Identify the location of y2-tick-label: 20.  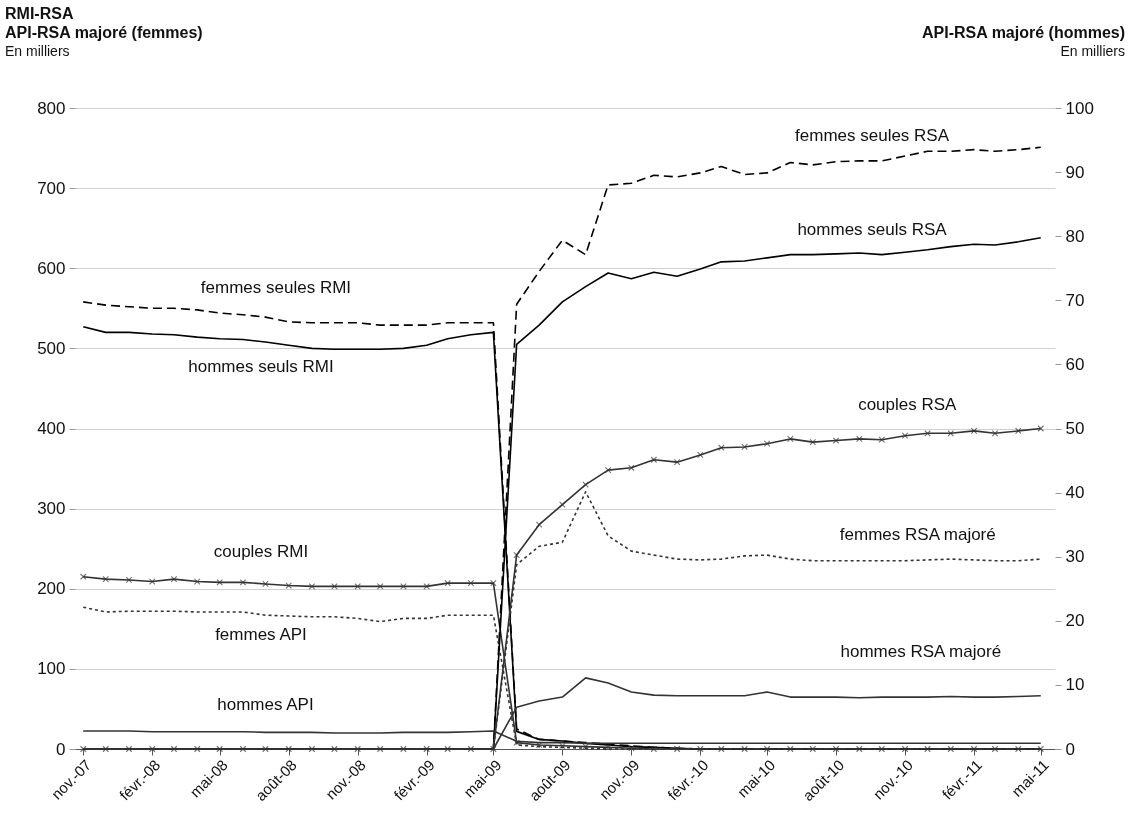
(1075, 621).